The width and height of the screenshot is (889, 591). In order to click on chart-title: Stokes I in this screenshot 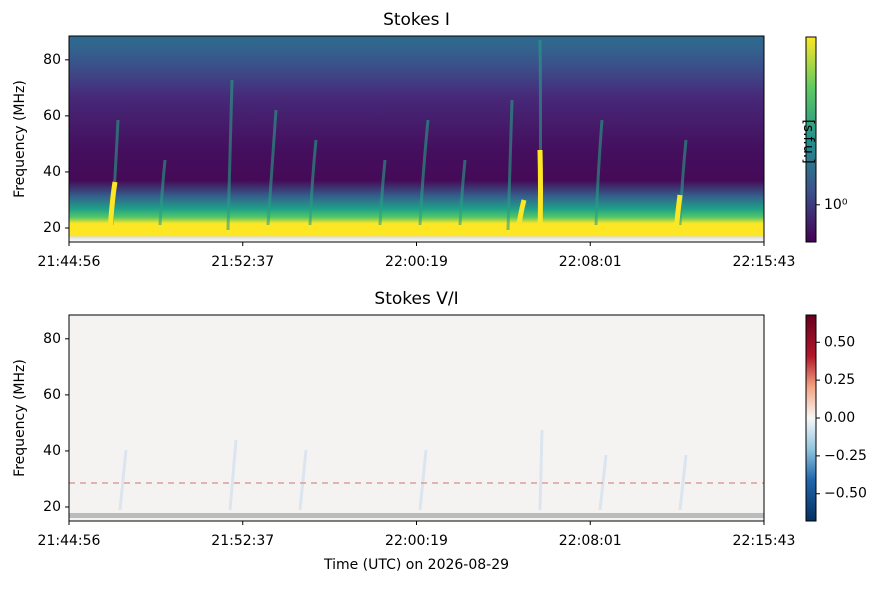, I will do `click(416, 20)`.